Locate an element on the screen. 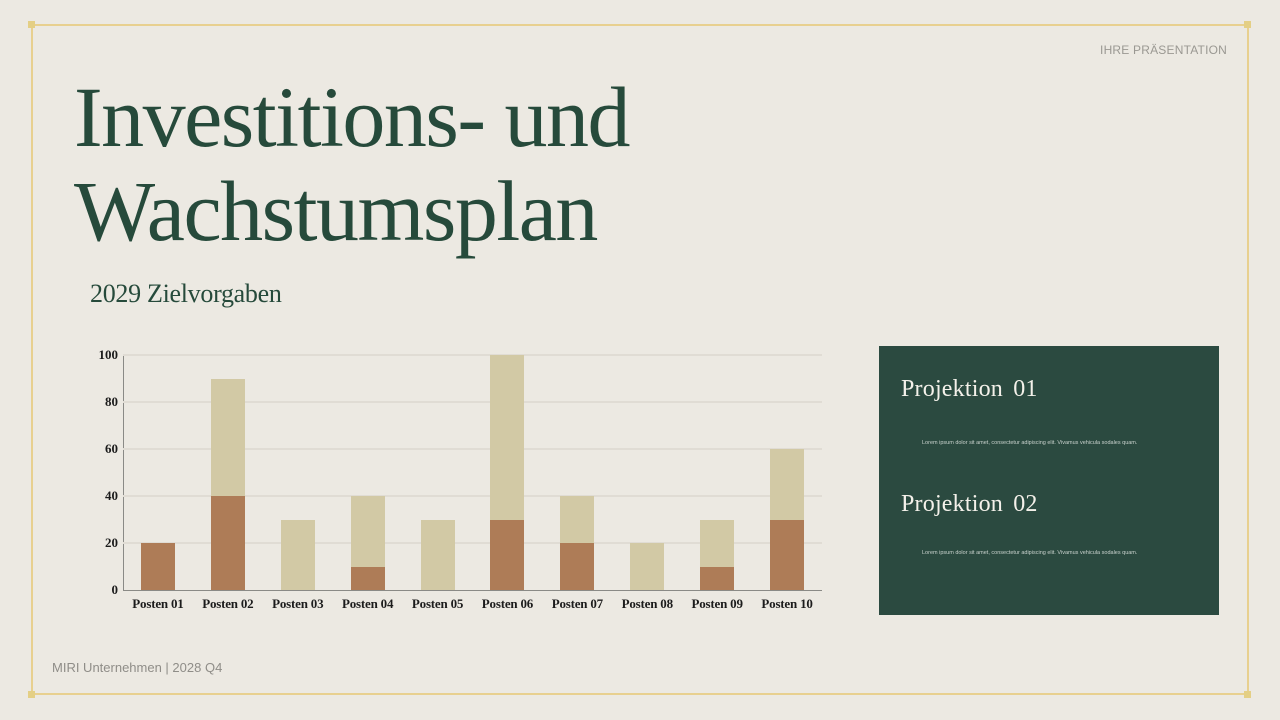 The image size is (1280, 720). y-tick-label: 0 is located at coordinates (115, 589).